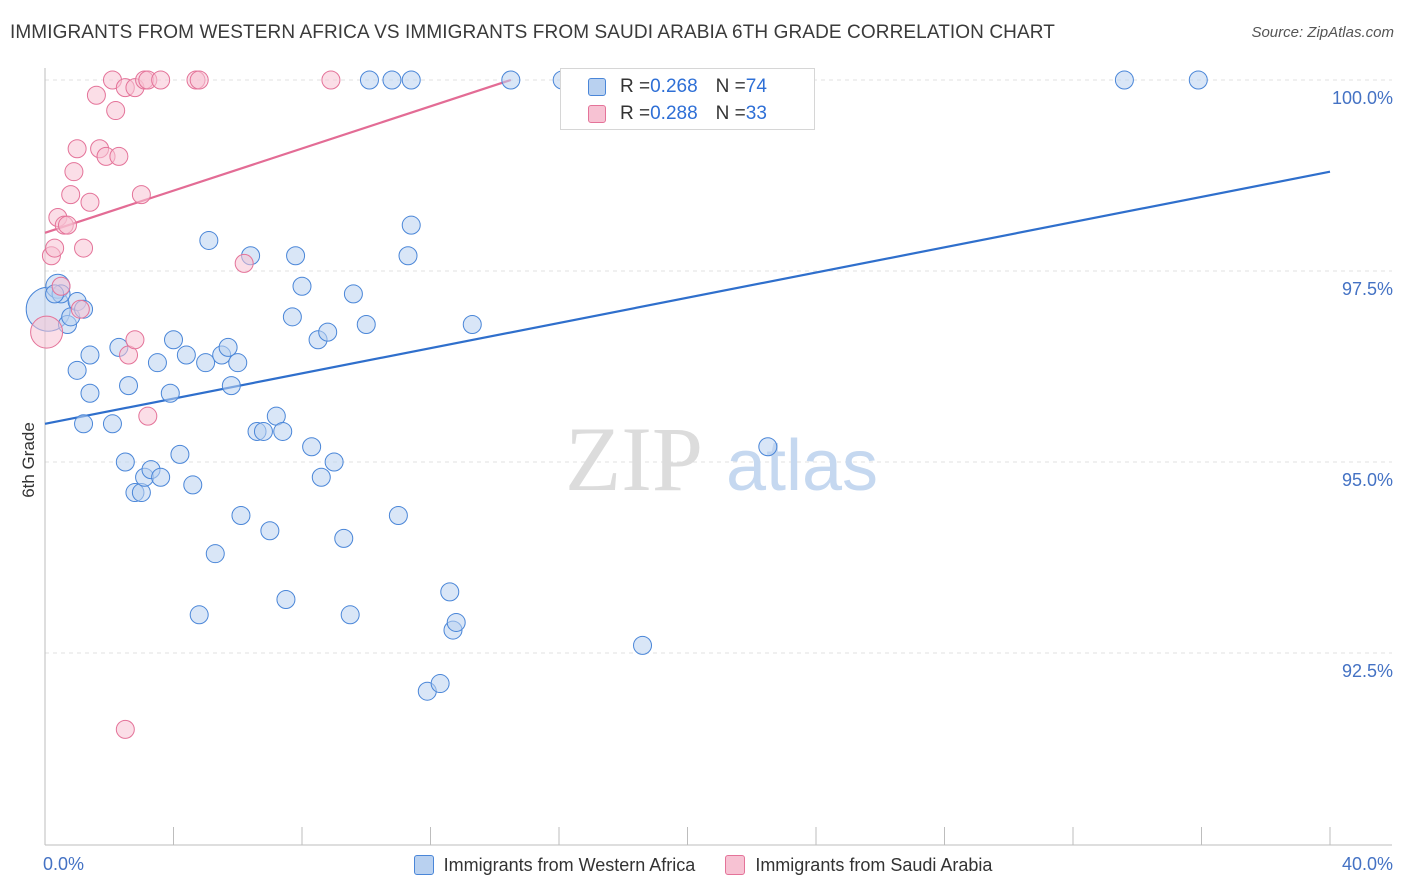 This screenshot has width=1406, height=892. I want to click on legend-n-value: 74, so click(756, 86).